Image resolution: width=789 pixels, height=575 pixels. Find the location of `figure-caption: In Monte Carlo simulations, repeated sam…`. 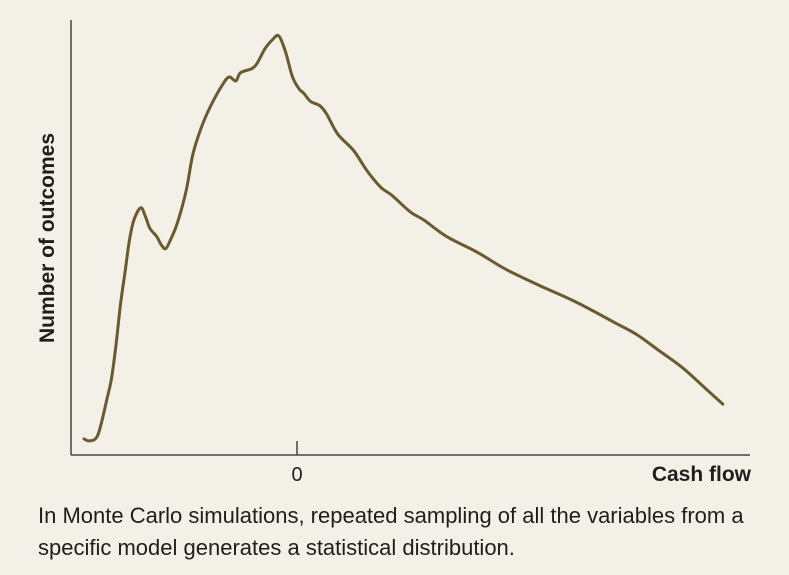

figure-caption: In Monte Carlo simulations, repeated sam… is located at coordinates (391, 531).